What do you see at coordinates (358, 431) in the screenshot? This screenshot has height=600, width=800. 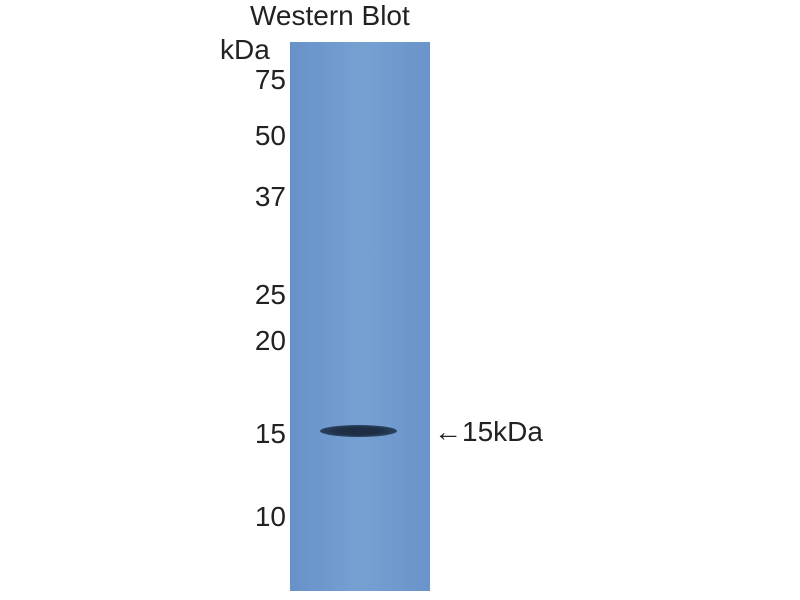 I see `protein-band` at bounding box center [358, 431].